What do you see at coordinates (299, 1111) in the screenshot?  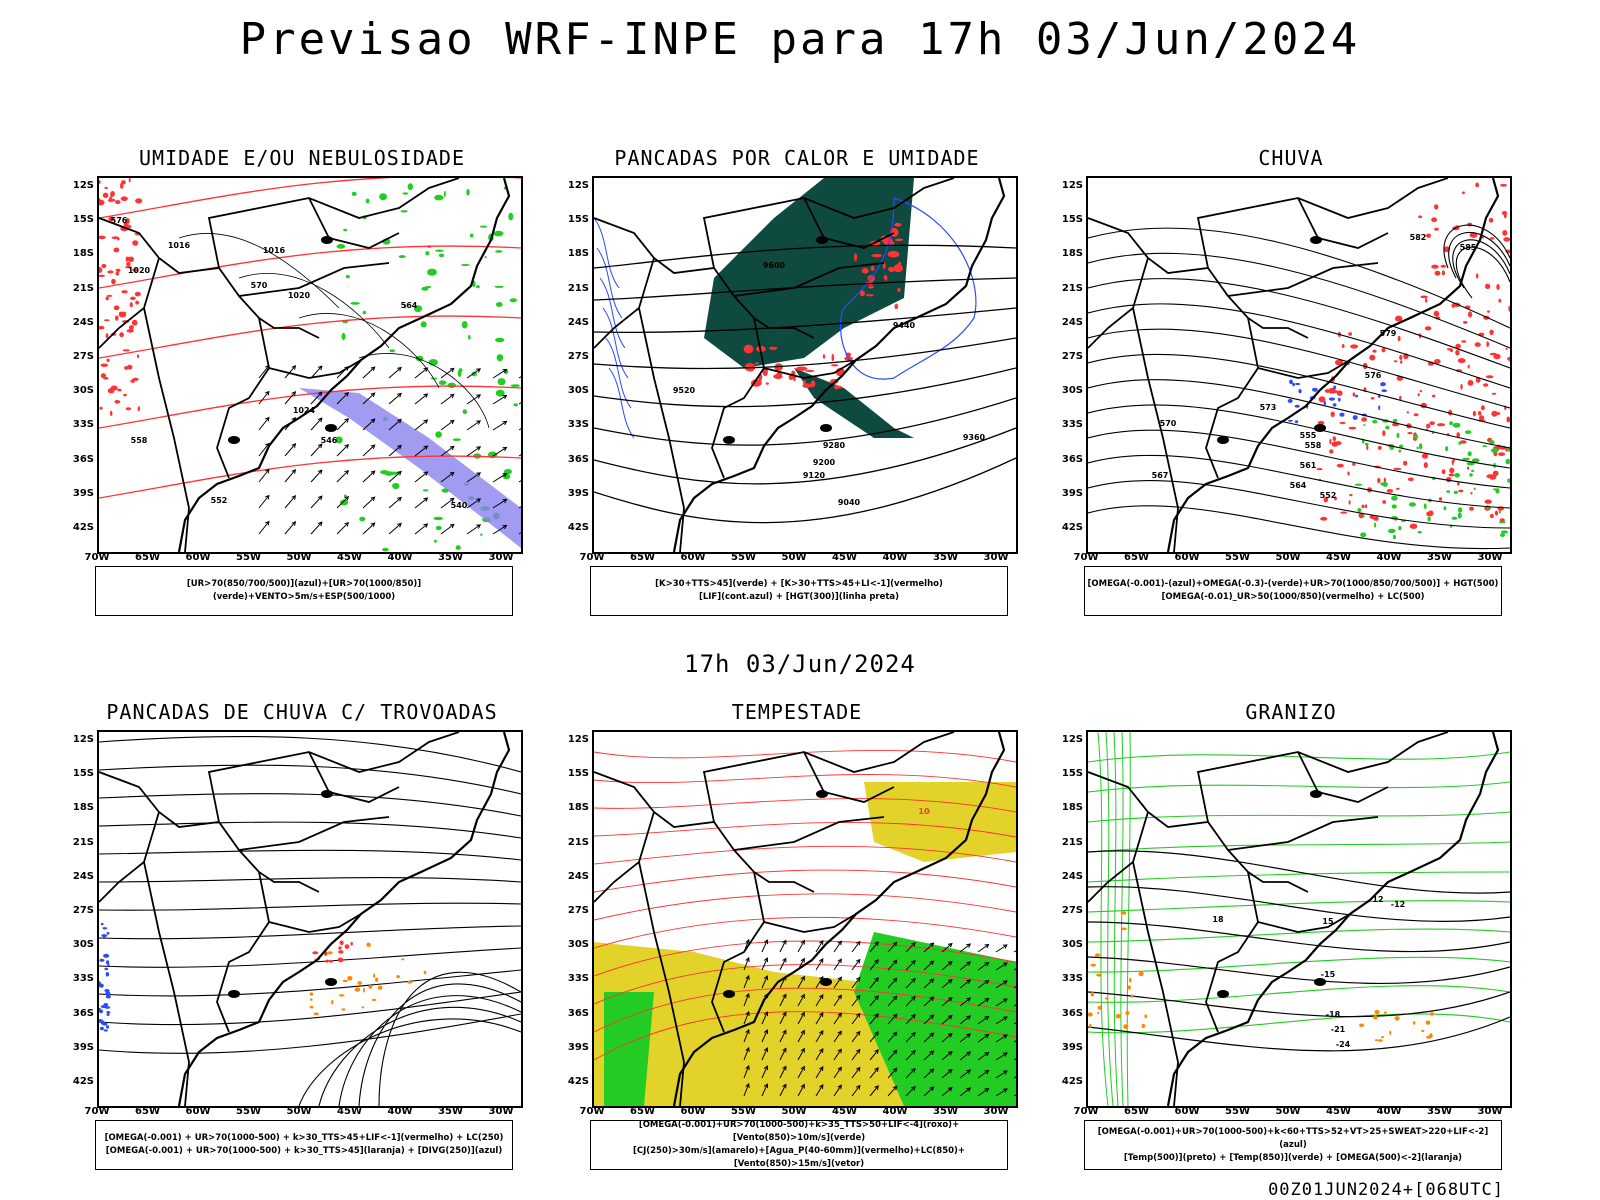 I see `longitude-tick-label: 50W` at bounding box center [299, 1111].